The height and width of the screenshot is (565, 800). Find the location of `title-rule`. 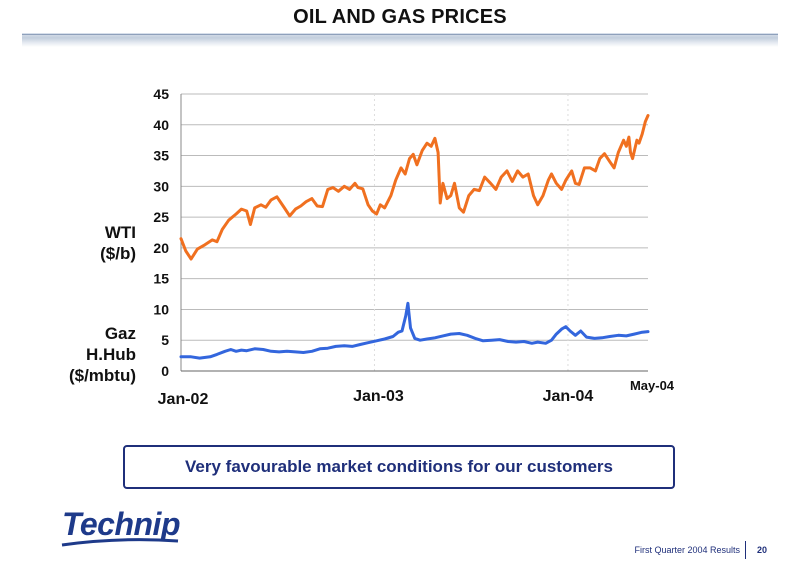

title-rule is located at coordinates (400, 34).